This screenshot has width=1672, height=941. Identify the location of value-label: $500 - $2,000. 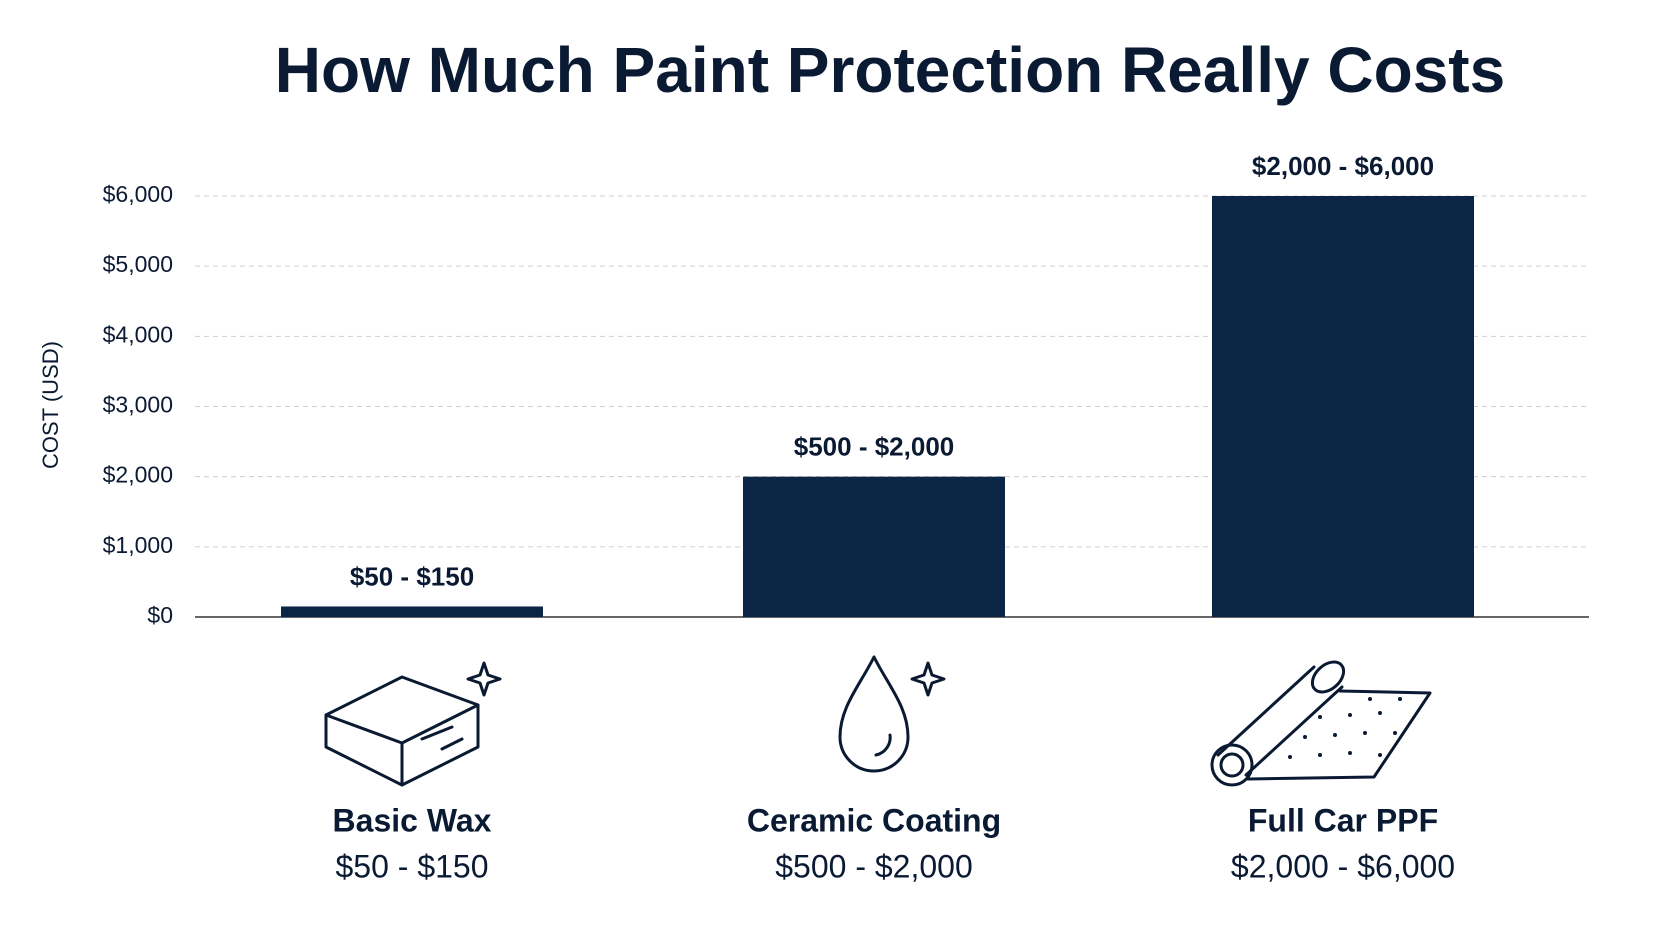
(874, 447).